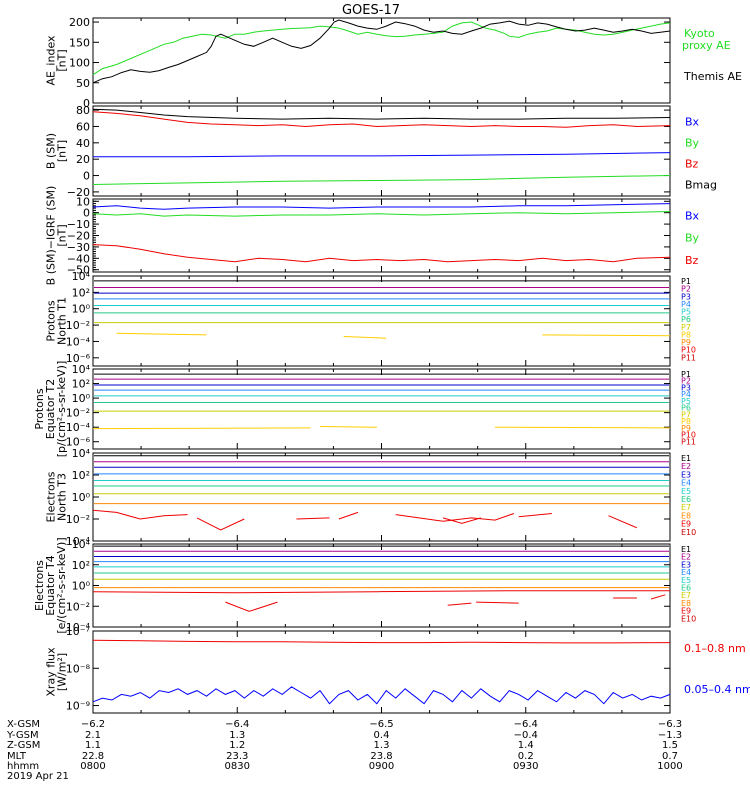 The width and height of the screenshot is (750, 800). What do you see at coordinates (78, 192) in the screenshot?
I see `y-tick-label: −20` at bounding box center [78, 192].